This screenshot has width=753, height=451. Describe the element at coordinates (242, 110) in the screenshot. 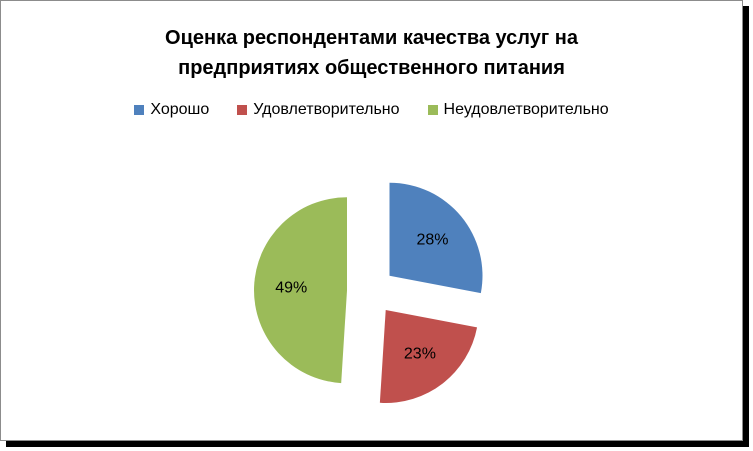

I see `legend-swatch-satisfactory` at that location.